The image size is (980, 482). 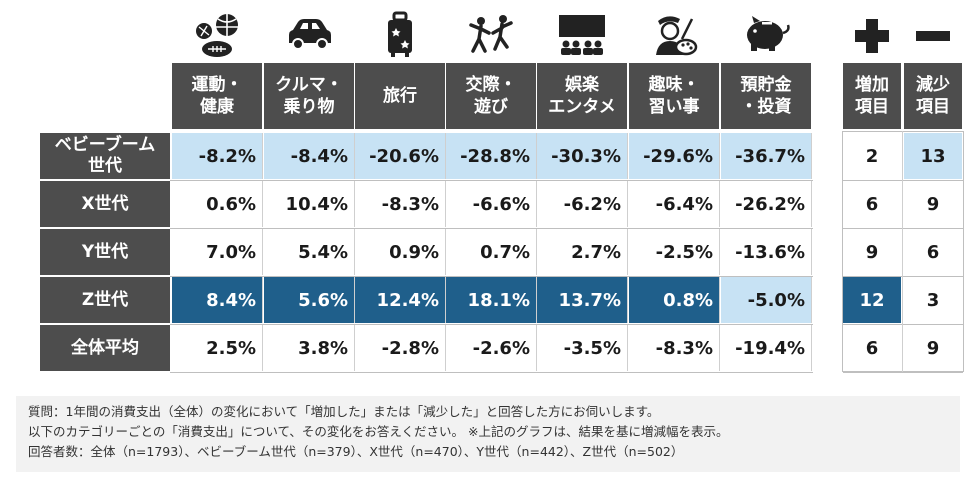 I want to click on label-line-1: Y世代, so click(x=105, y=251).